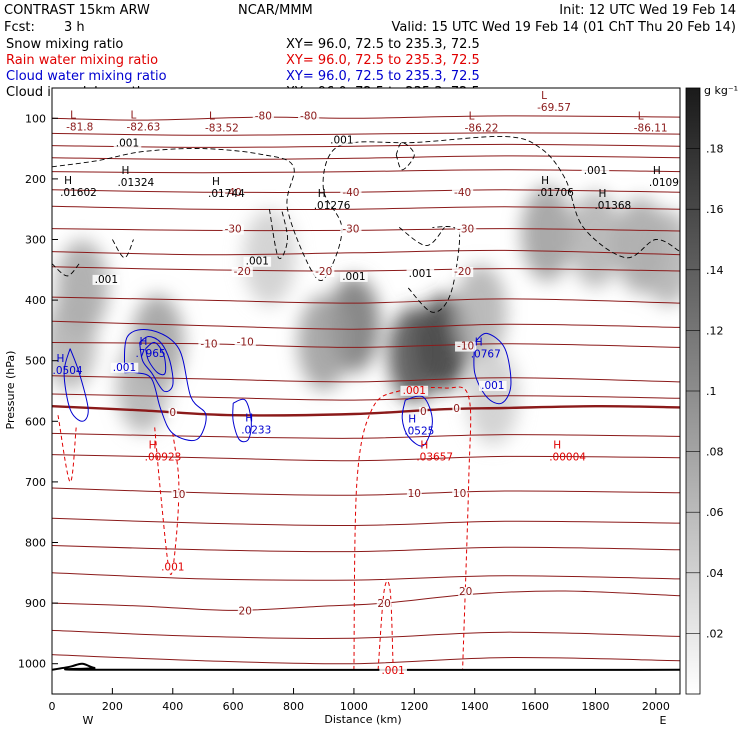 The height and width of the screenshot is (740, 740). I want to click on marker-H-7: H, so click(125, 171).